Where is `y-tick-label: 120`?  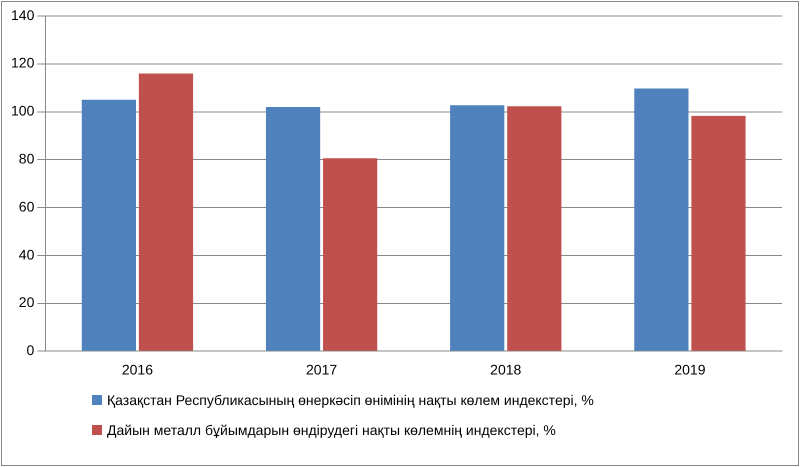
y-tick-label: 120 is located at coordinates (23, 62).